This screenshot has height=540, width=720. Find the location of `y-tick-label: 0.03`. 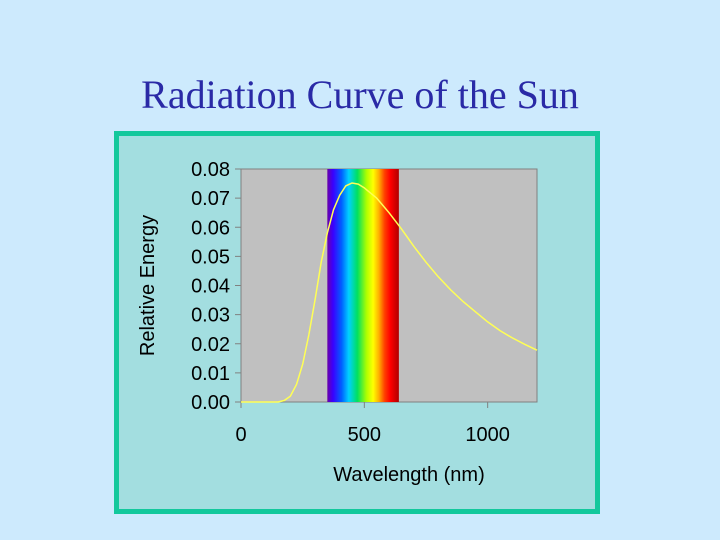

y-tick-label: 0.03 is located at coordinates (210, 316).